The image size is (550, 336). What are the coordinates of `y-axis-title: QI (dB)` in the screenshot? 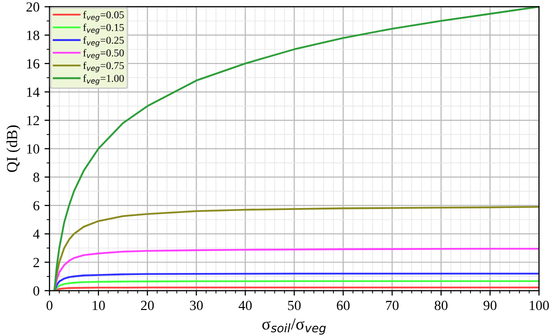 It's located at (13, 148).